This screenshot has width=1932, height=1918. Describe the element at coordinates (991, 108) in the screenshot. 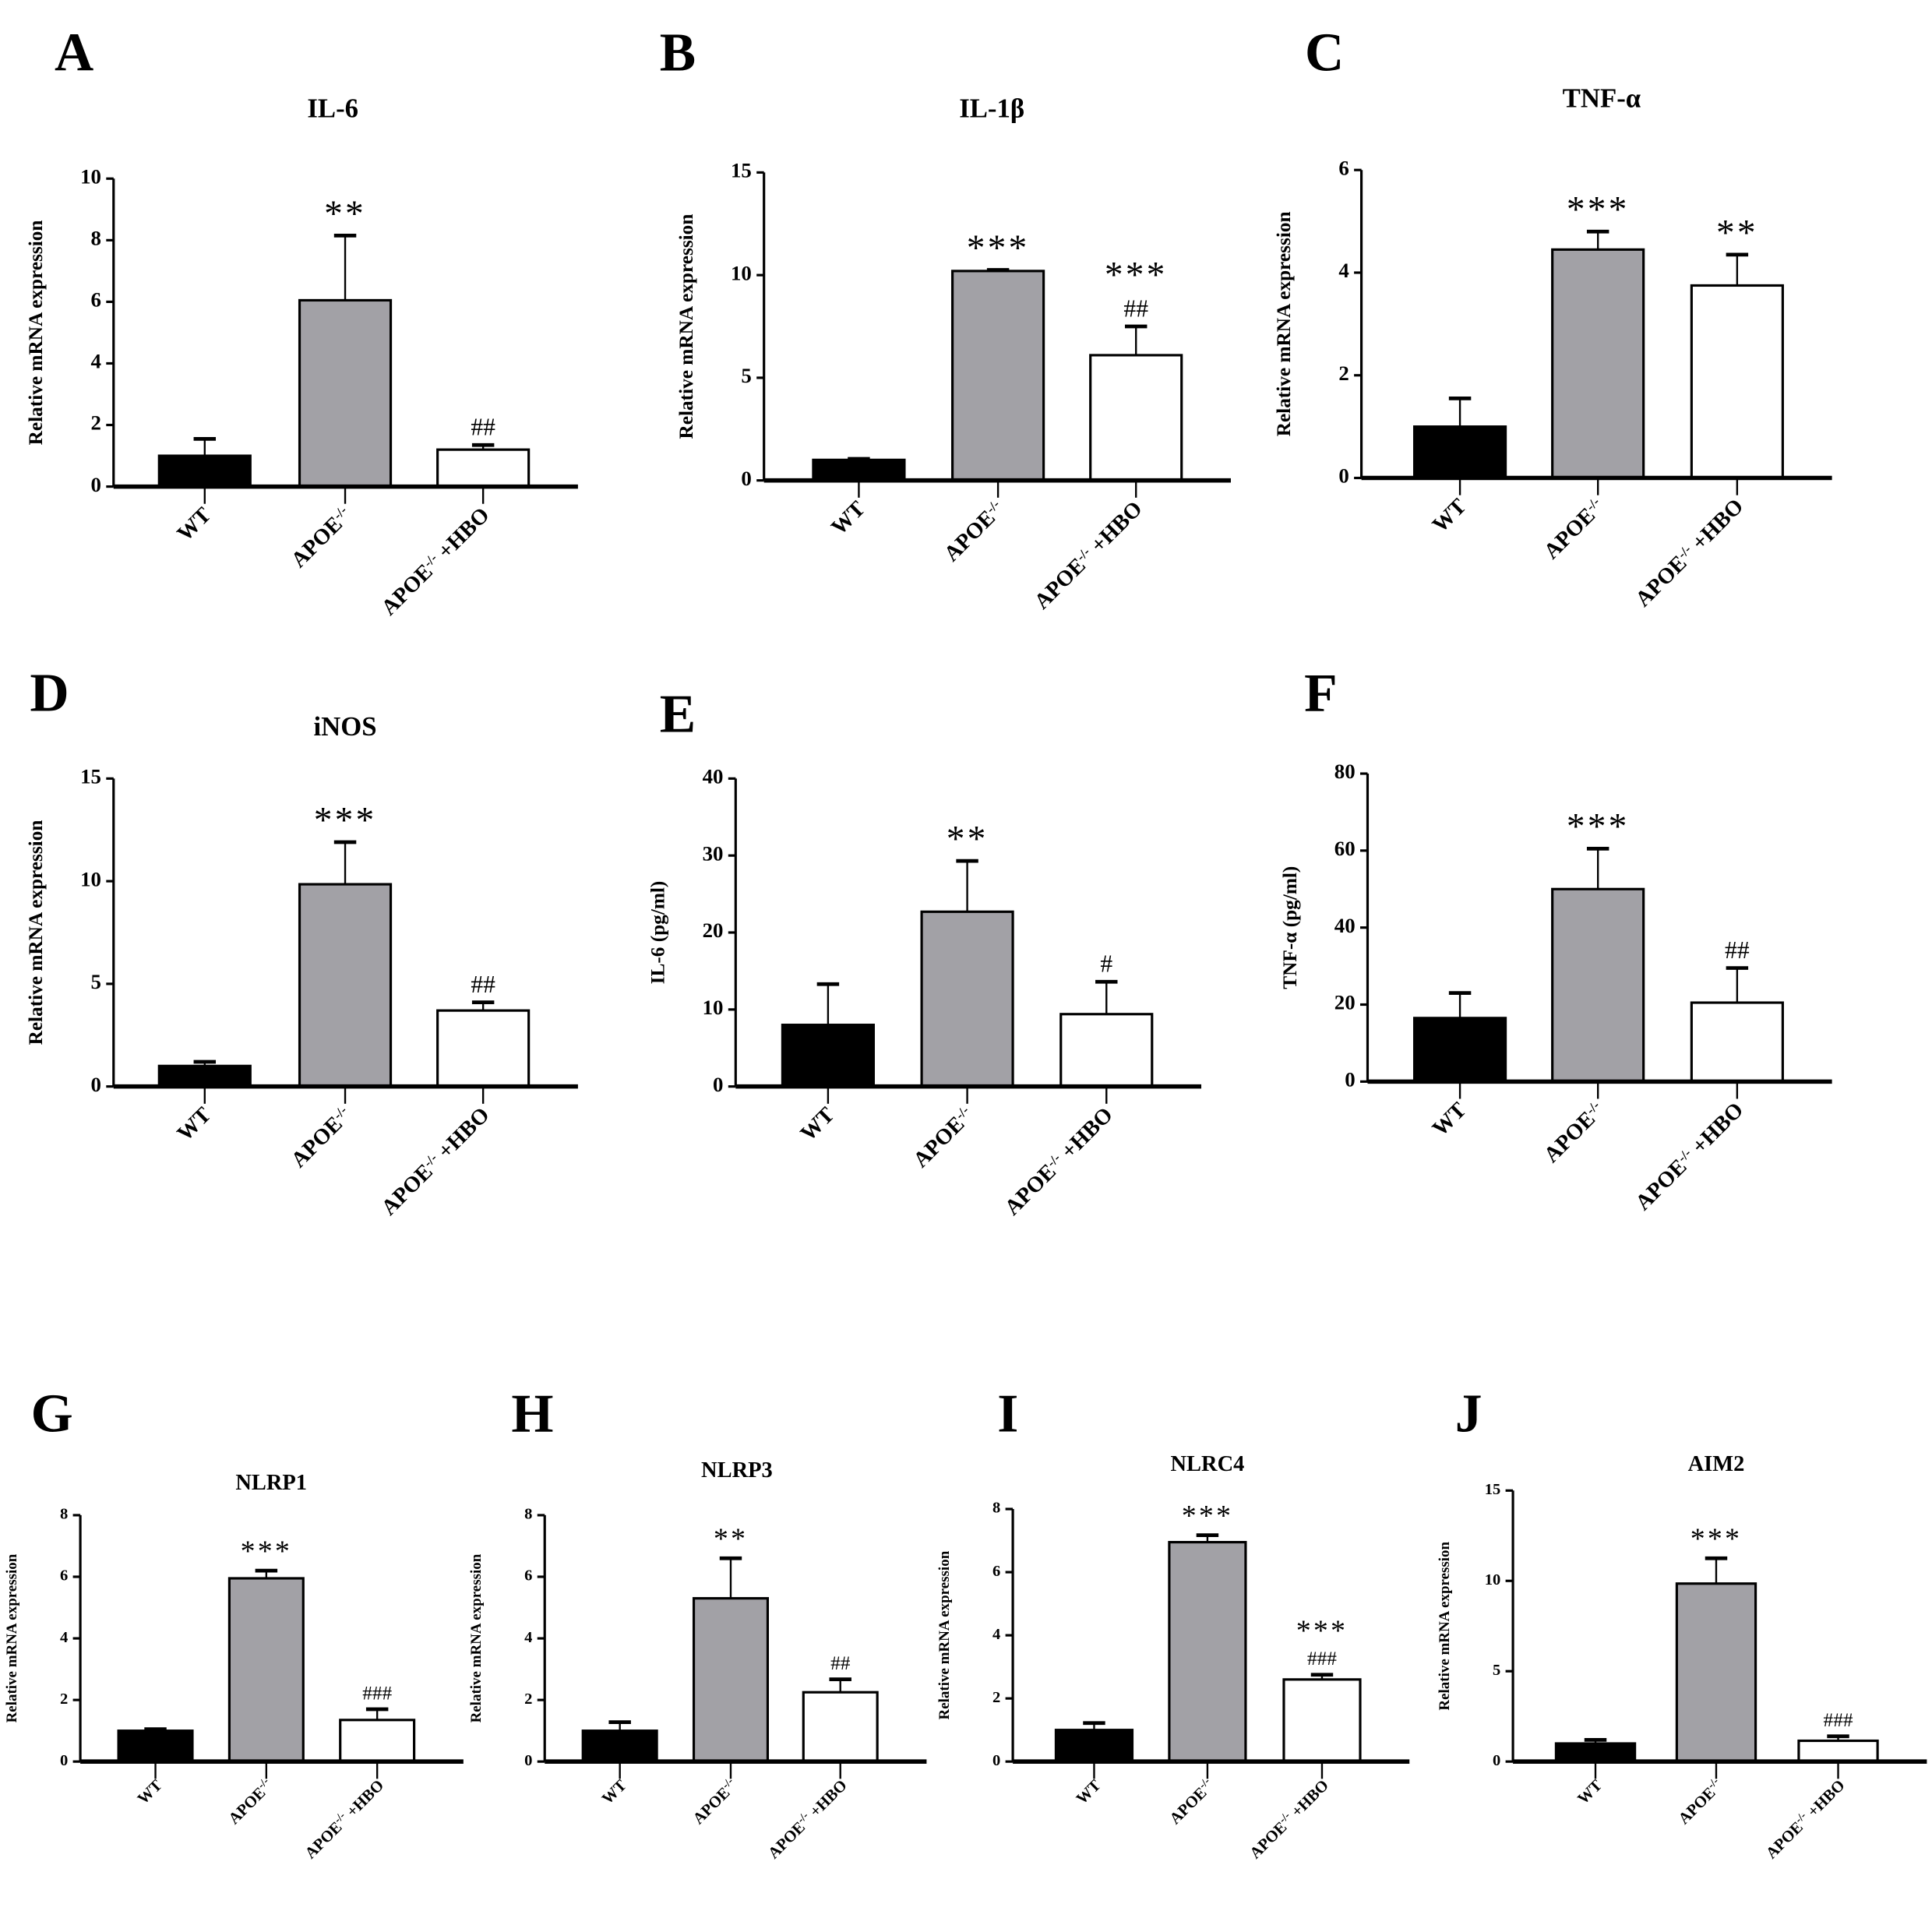

I see `chart-title: IL-1β` at that location.